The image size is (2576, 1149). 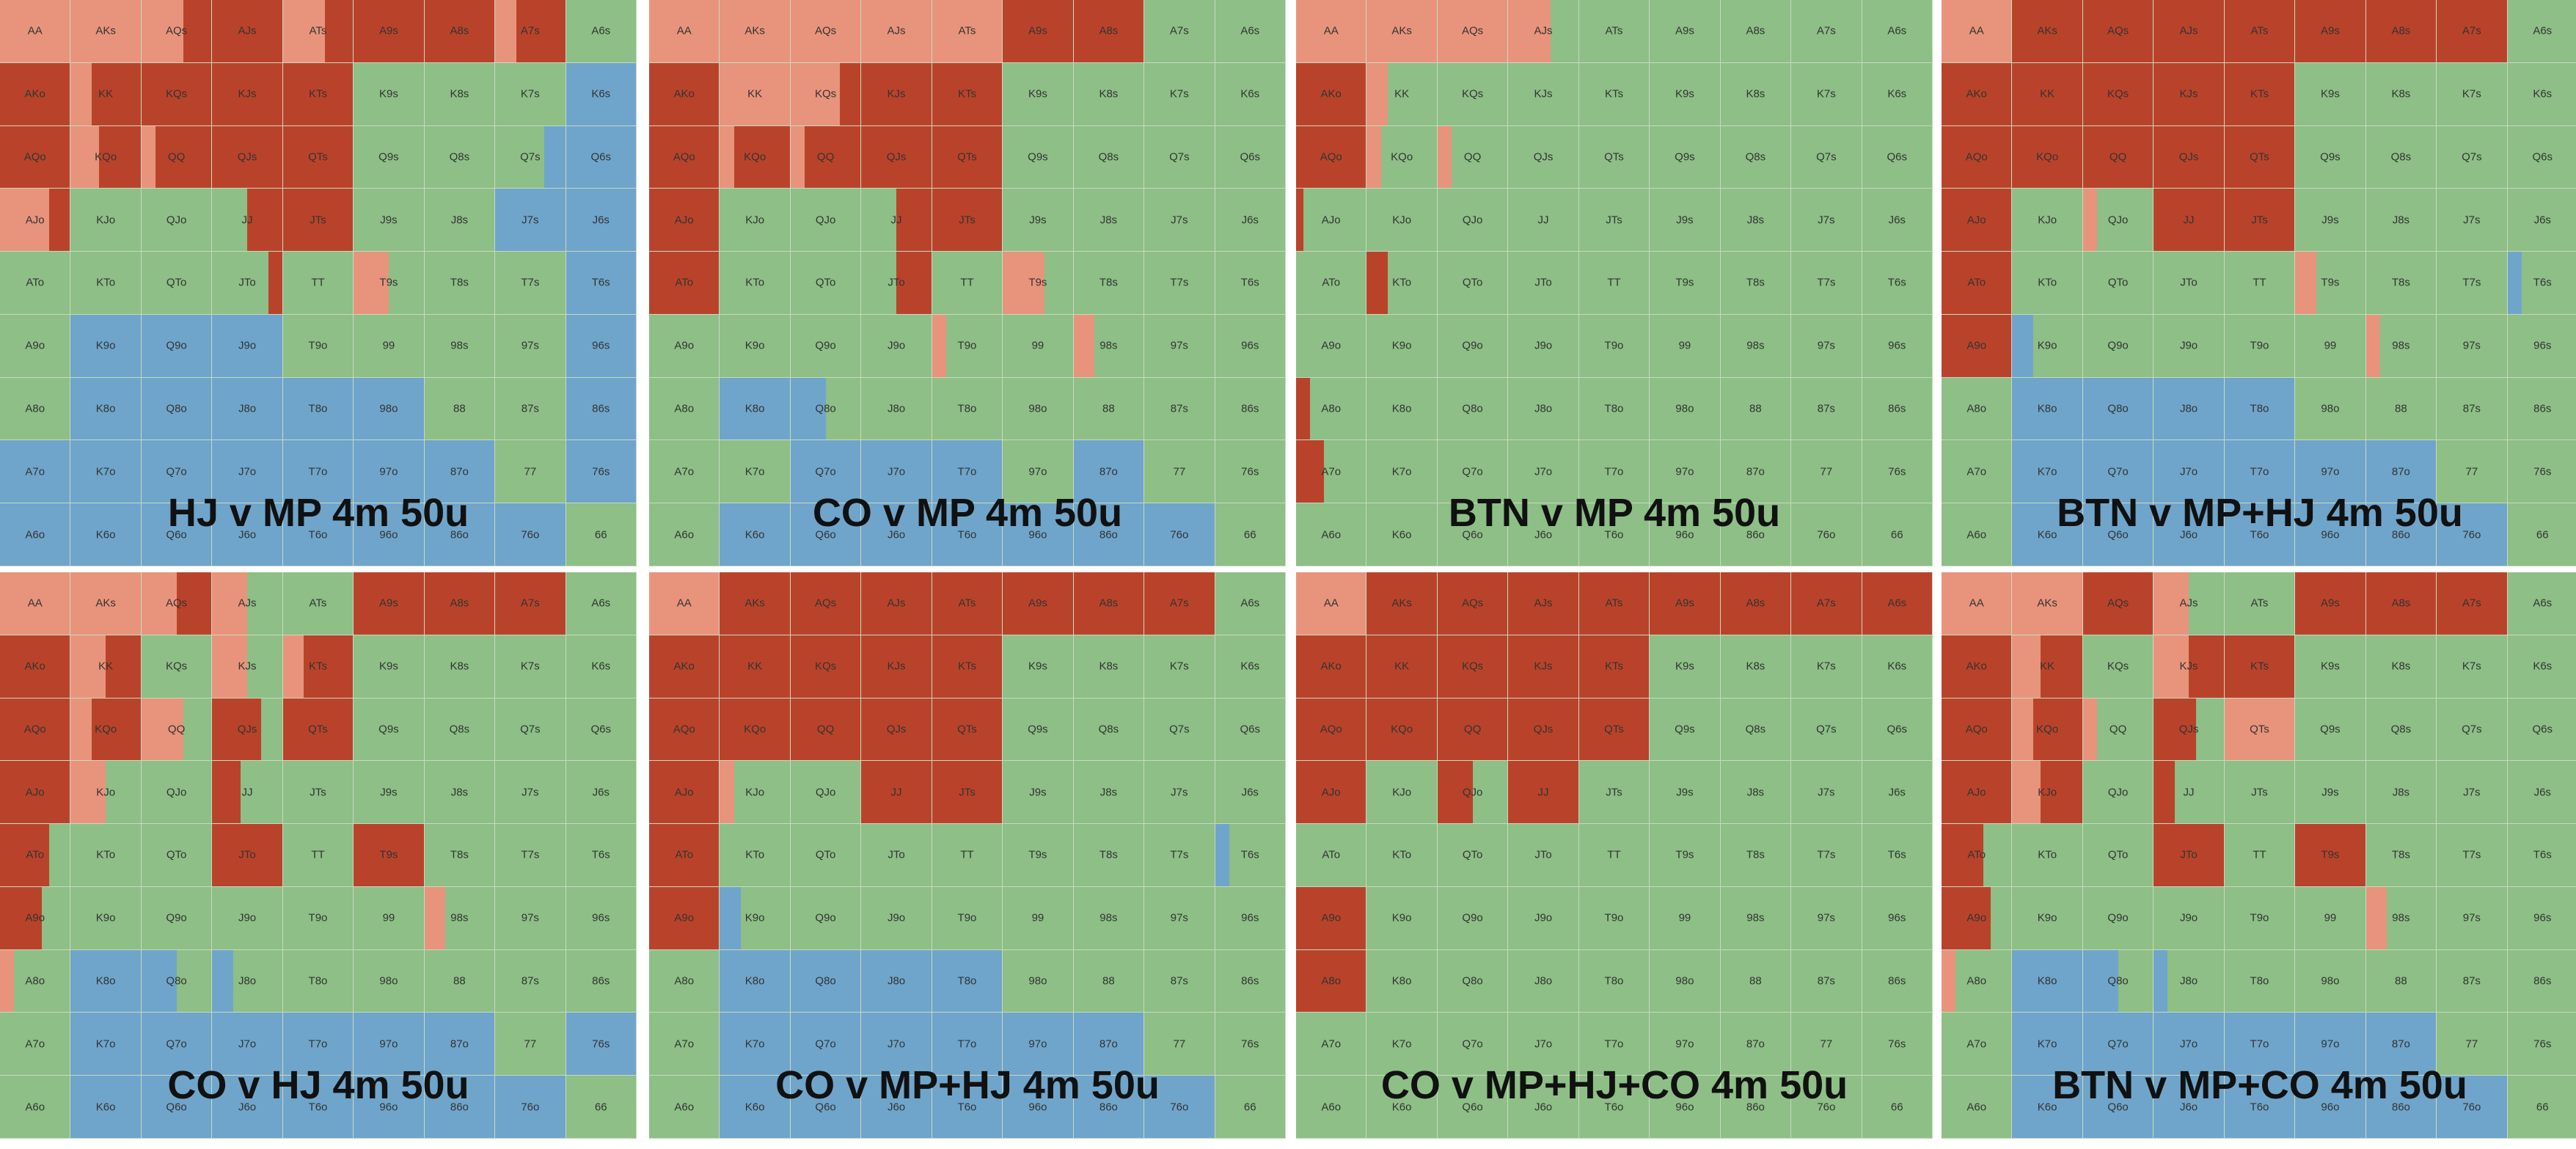 What do you see at coordinates (105, 917) in the screenshot?
I see `hand-label: K9o` at bounding box center [105, 917].